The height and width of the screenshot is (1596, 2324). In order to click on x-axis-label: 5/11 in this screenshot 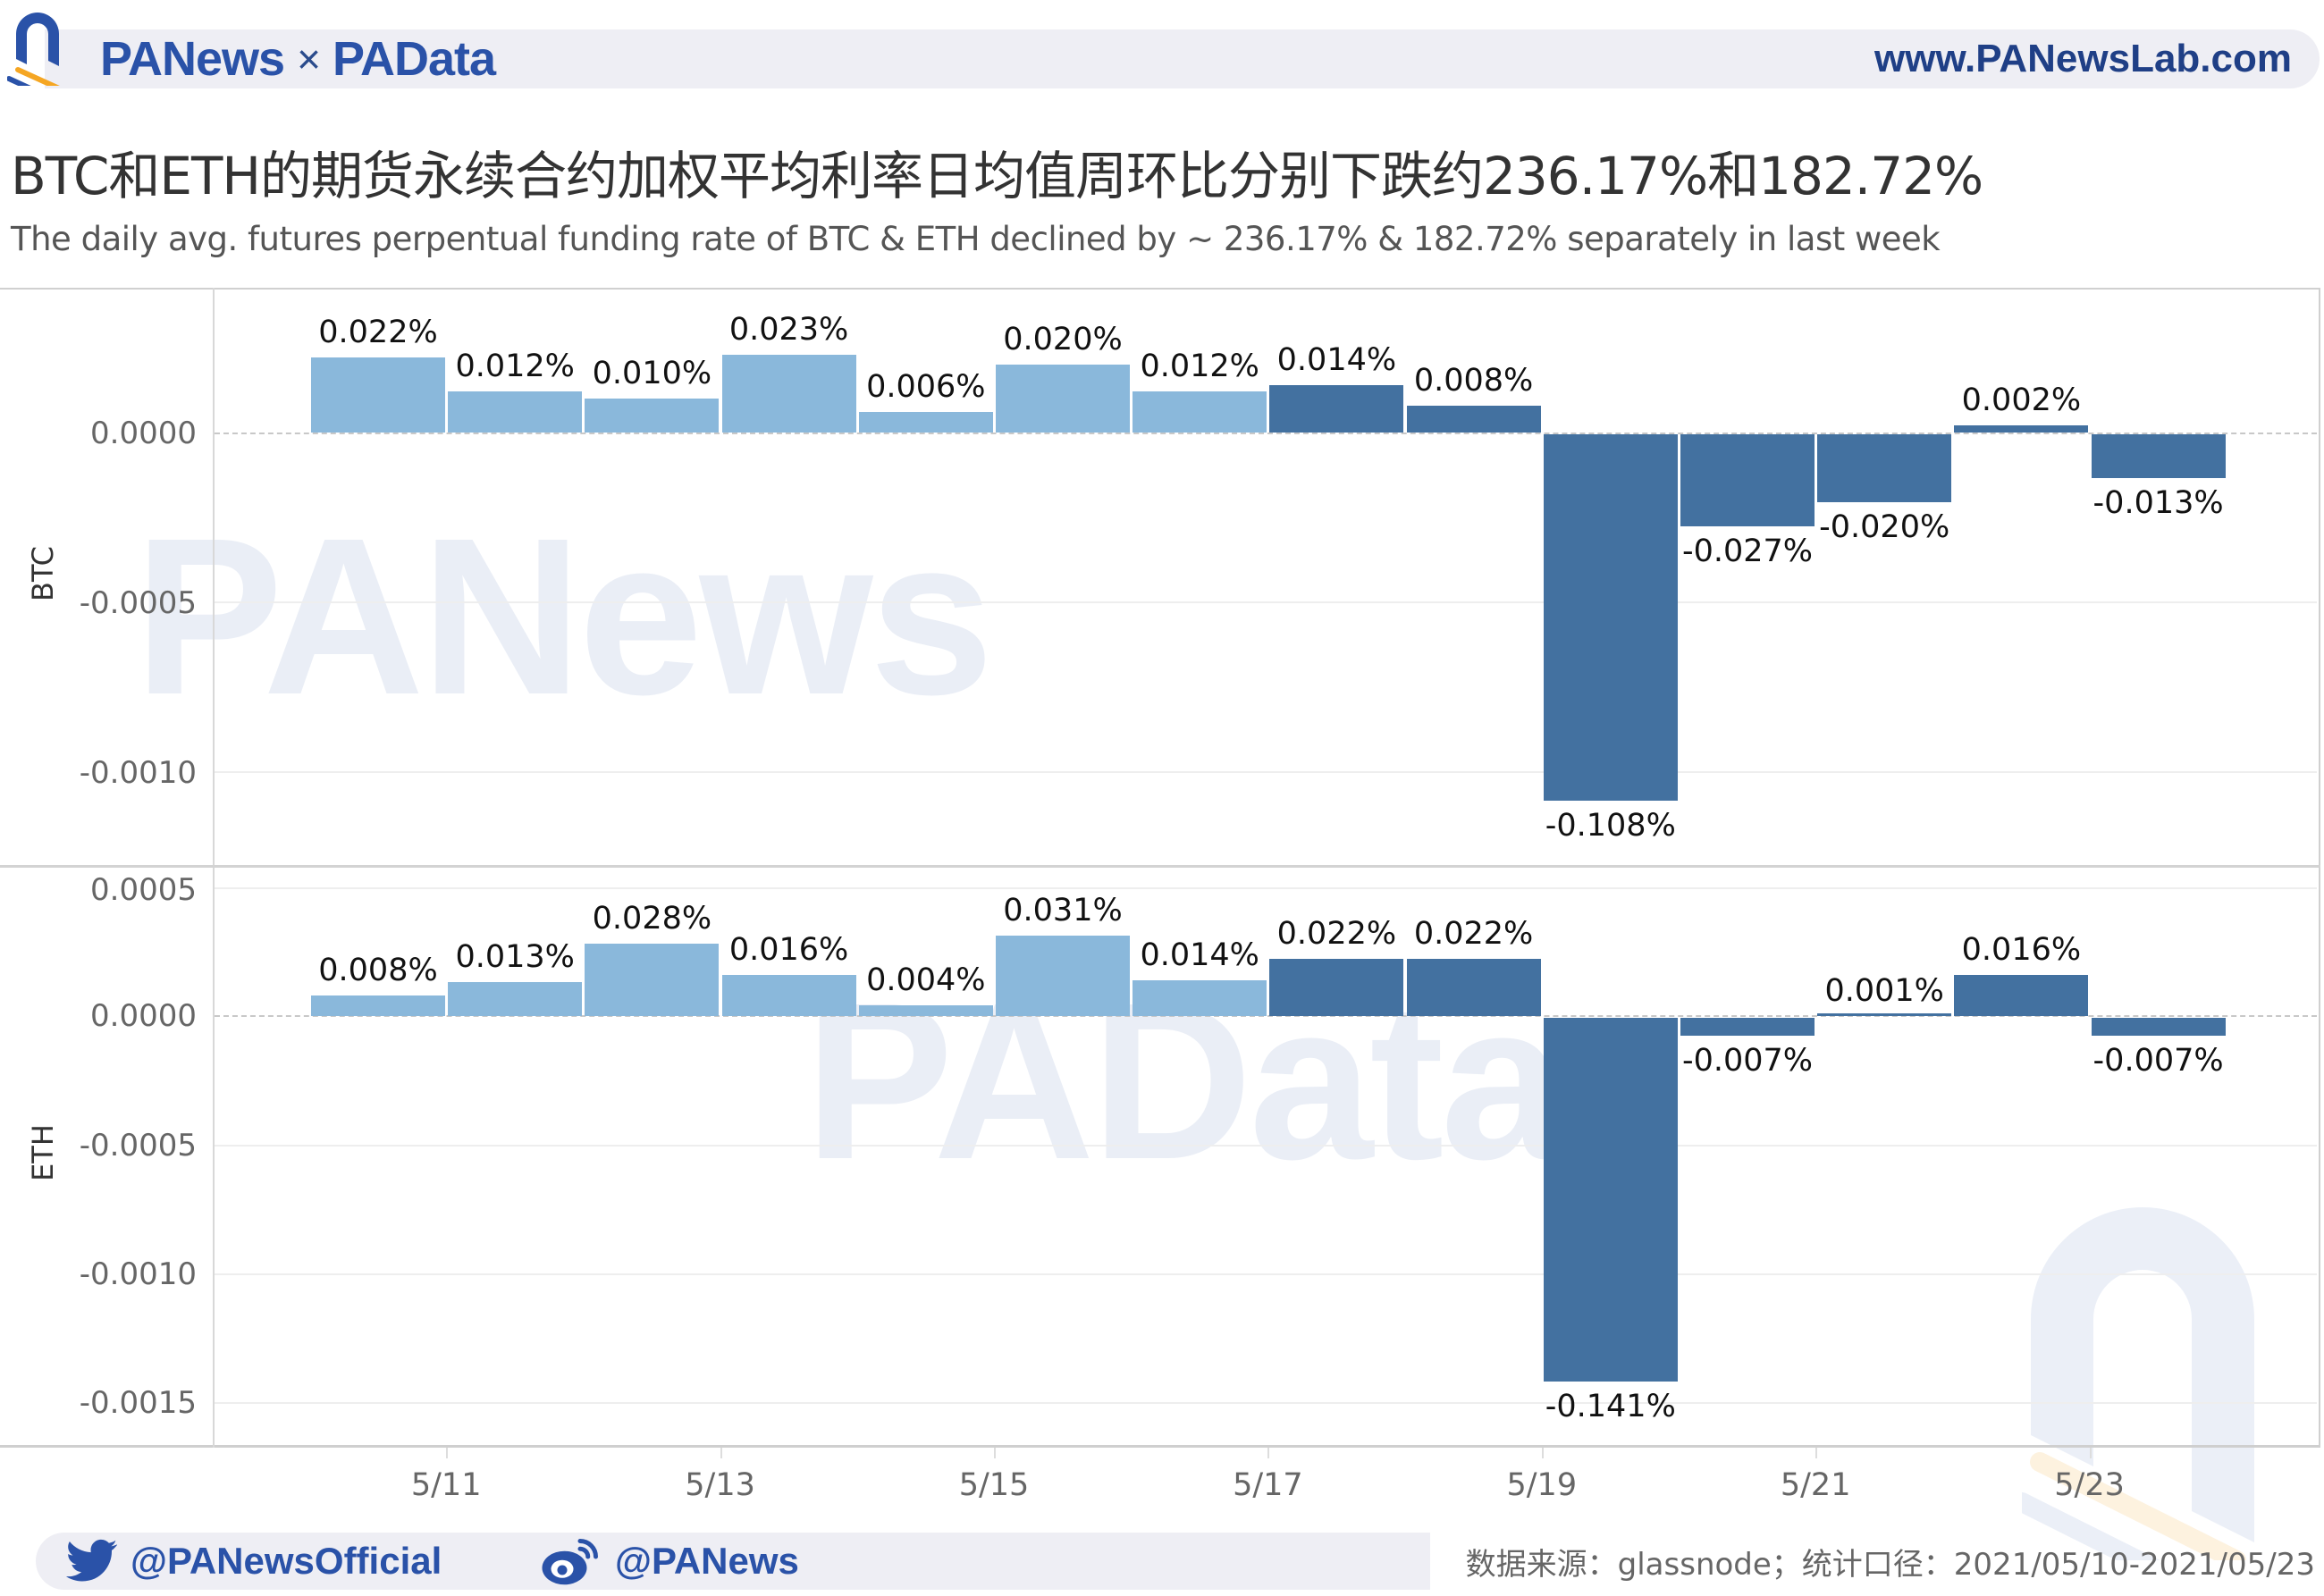, I will do `click(446, 1485)`.